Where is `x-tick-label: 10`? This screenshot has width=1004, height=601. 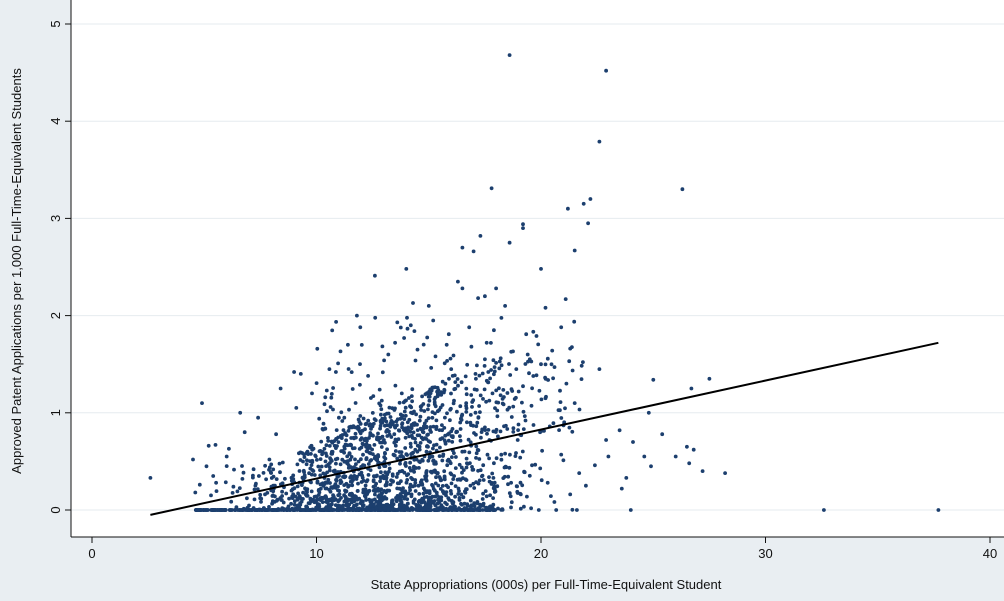
x-tick-label: 10 is located at coordinates (316, 553).